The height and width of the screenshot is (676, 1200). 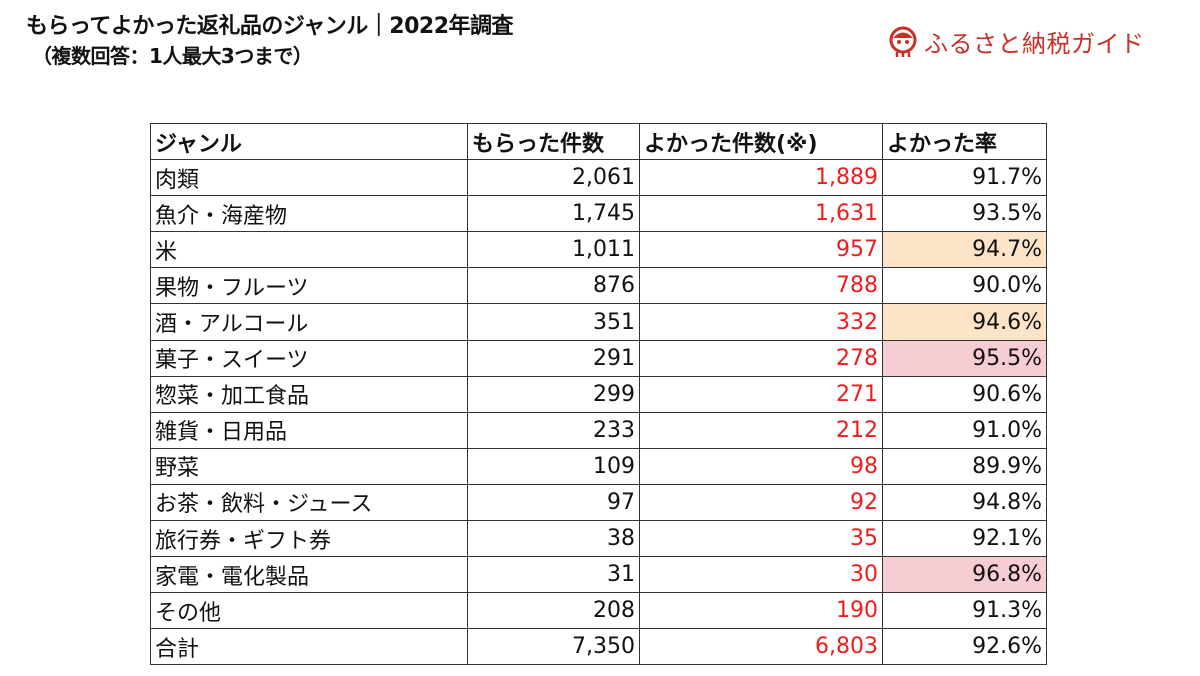 I want to click on cell-genre: お茶・飲料・ジュース, so click(x=309, y=502).